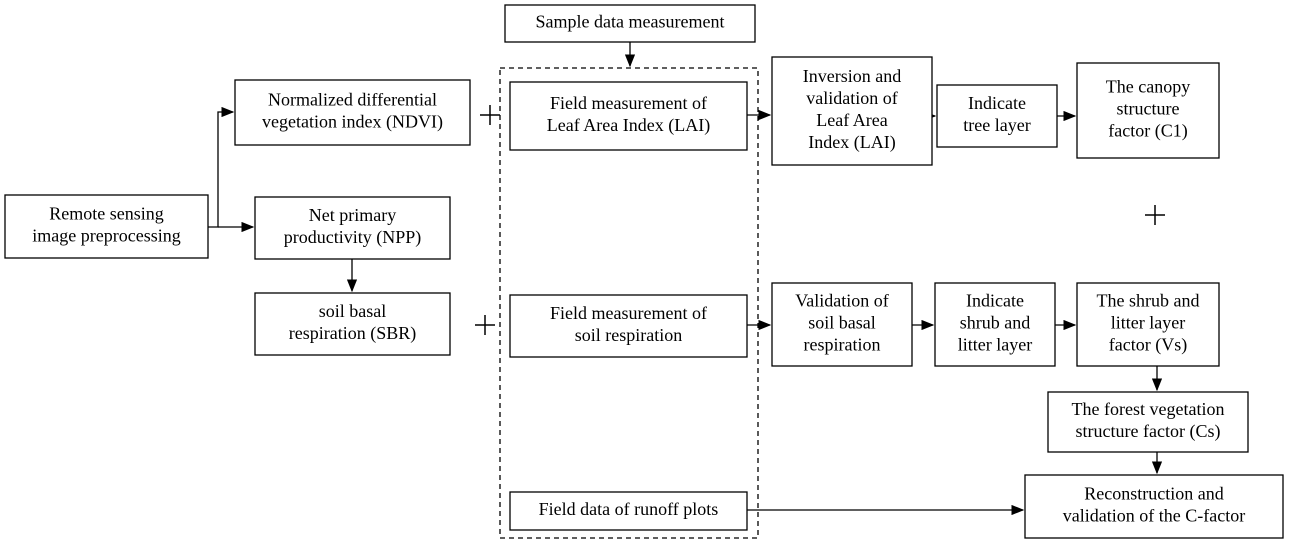 The height and width of the screenshot is (543, 1290). What do you see at coordinates (1148, 301) in the screenshot?
I see `node-label: The shrub and` at bounding box center [1148, 301].